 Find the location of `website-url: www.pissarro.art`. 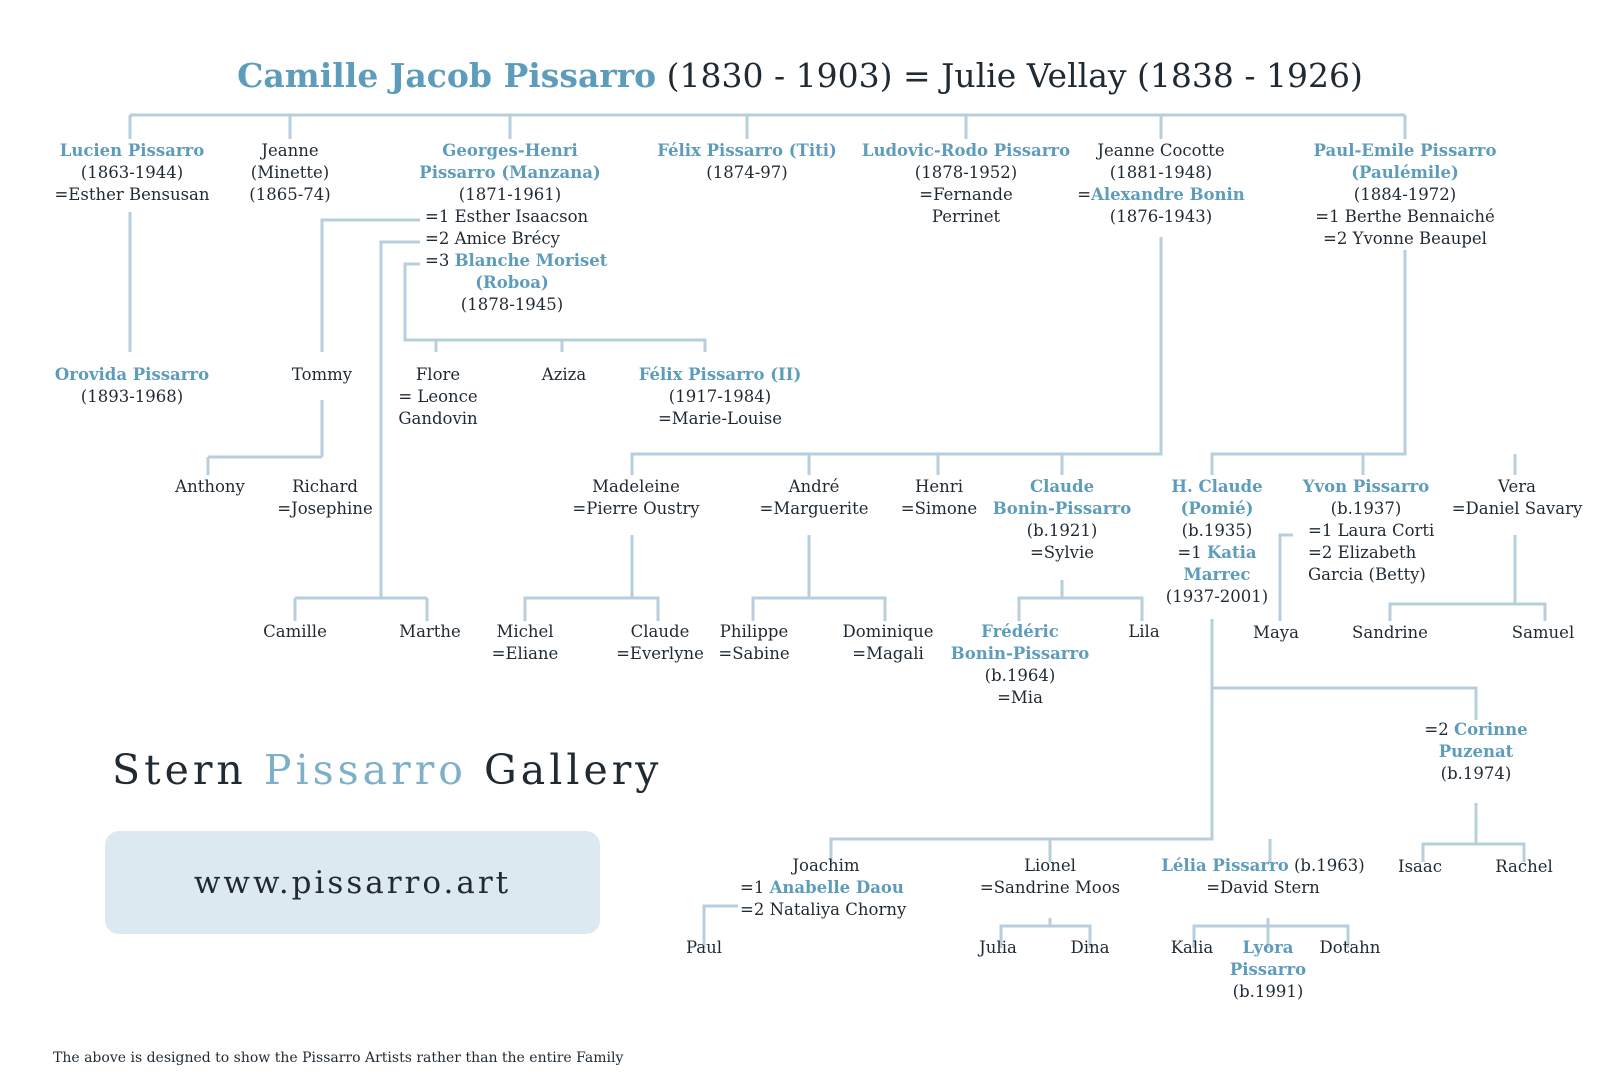

website-url: www.pissarro.art is located at coordinates (352, 882).